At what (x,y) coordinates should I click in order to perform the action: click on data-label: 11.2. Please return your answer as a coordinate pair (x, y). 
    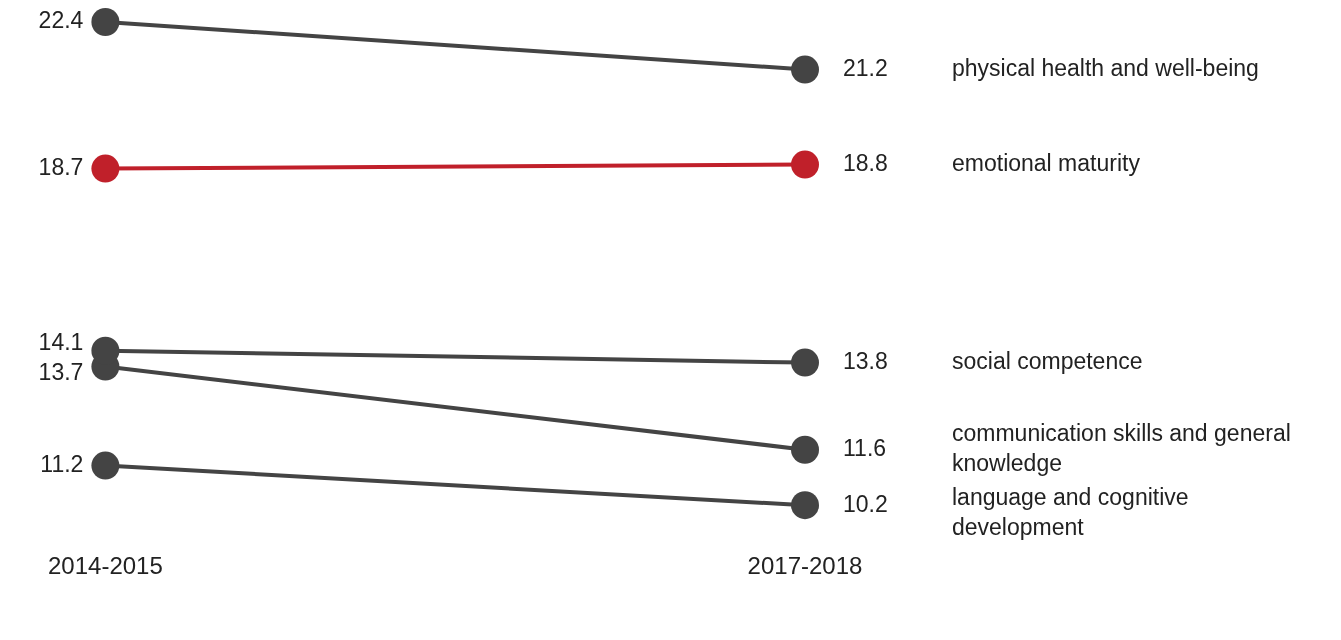
    Looking at the image, I should click on (62, 463).